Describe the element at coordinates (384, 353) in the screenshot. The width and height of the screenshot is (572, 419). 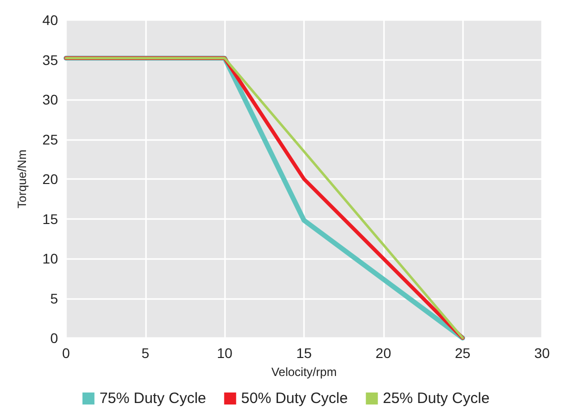
I see `x-tick-label: 20` at that location.